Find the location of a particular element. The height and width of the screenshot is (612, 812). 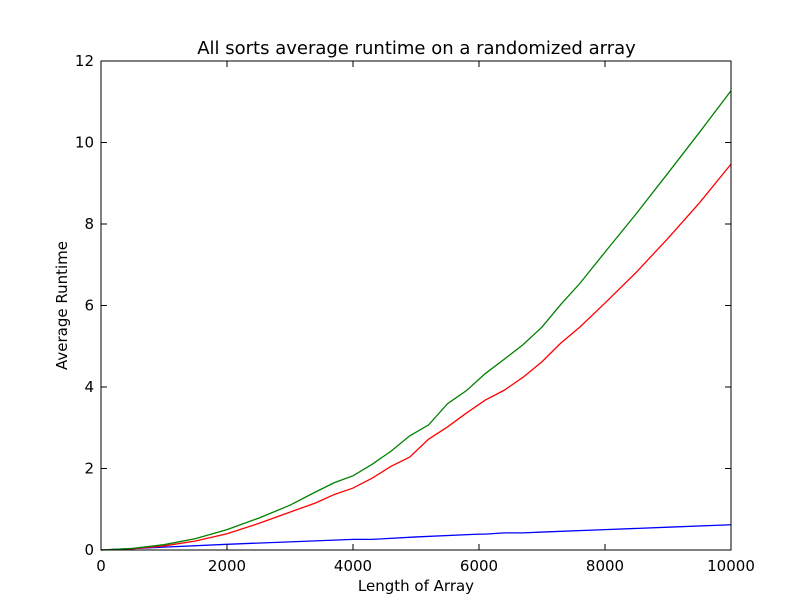

x-tick-label: 0 is located at coordinates (101, 566).